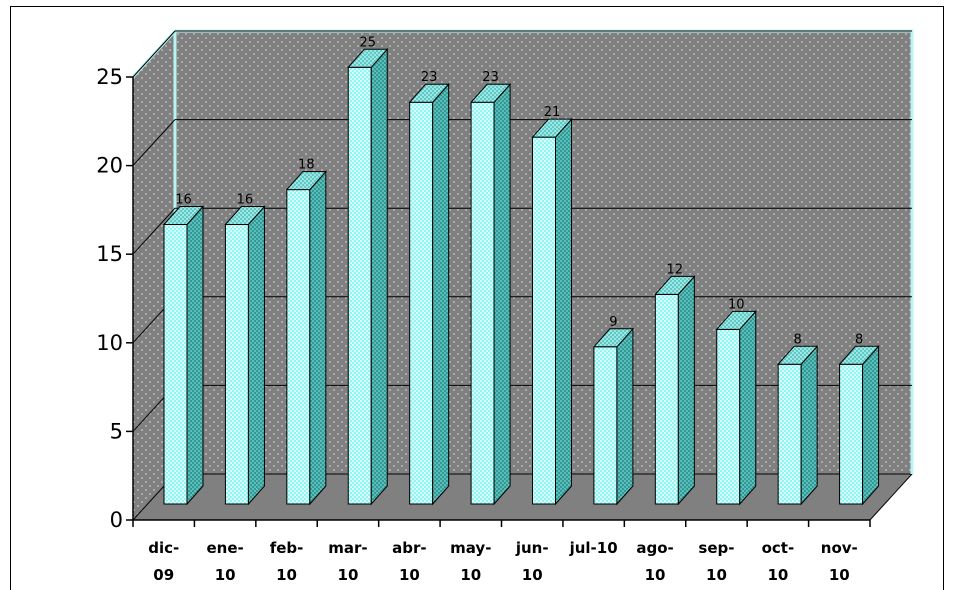  What do you see at coordinates (116, 431) in the screenshot?
I see `y-tick-label: 5` at bounding box center [116, 431].